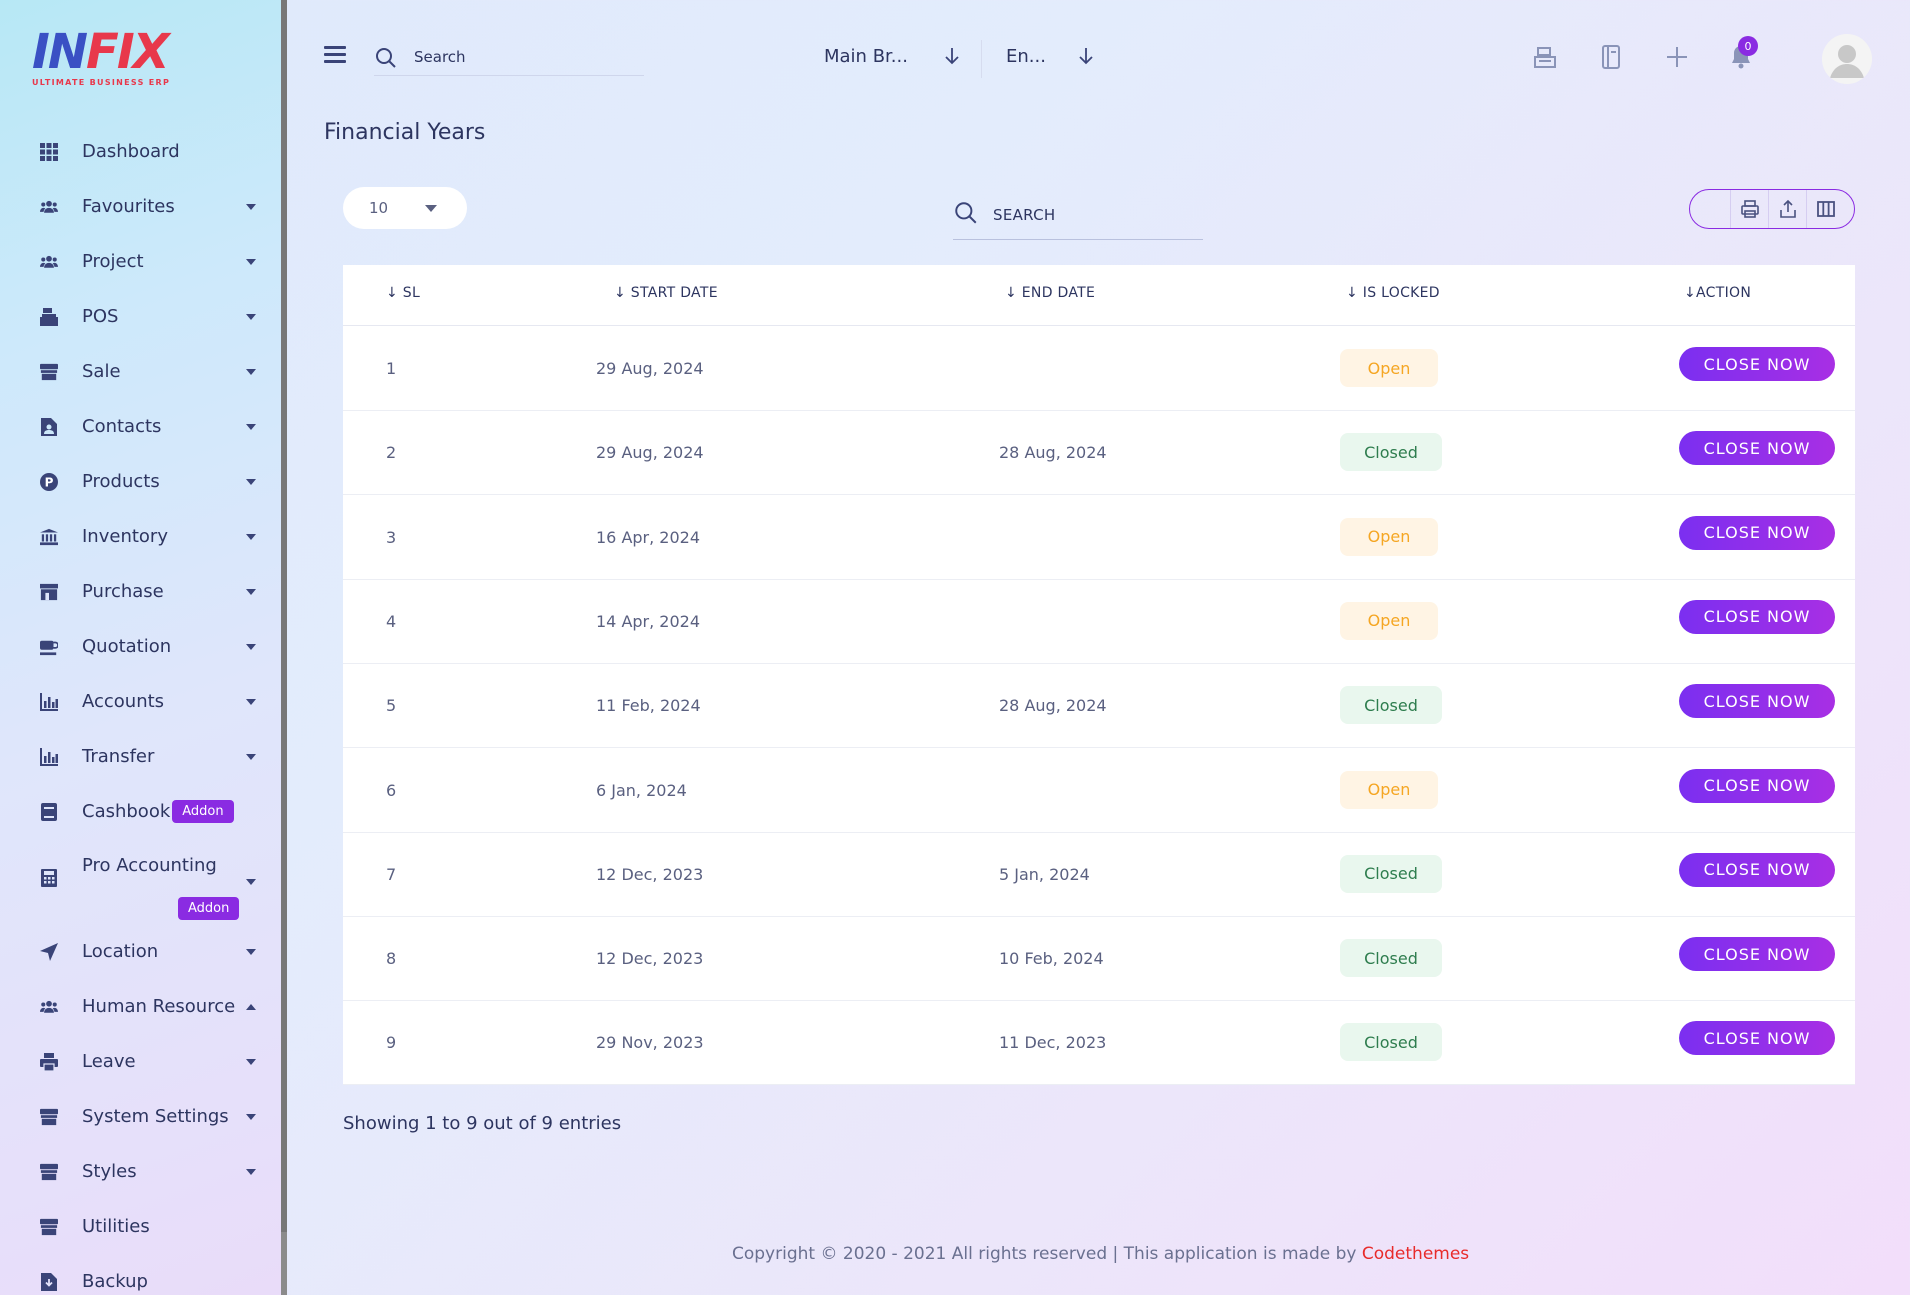 The width and height of the screenshot is (1910, 1295). I want to click on cell-sl: 8, so click(391, 959).